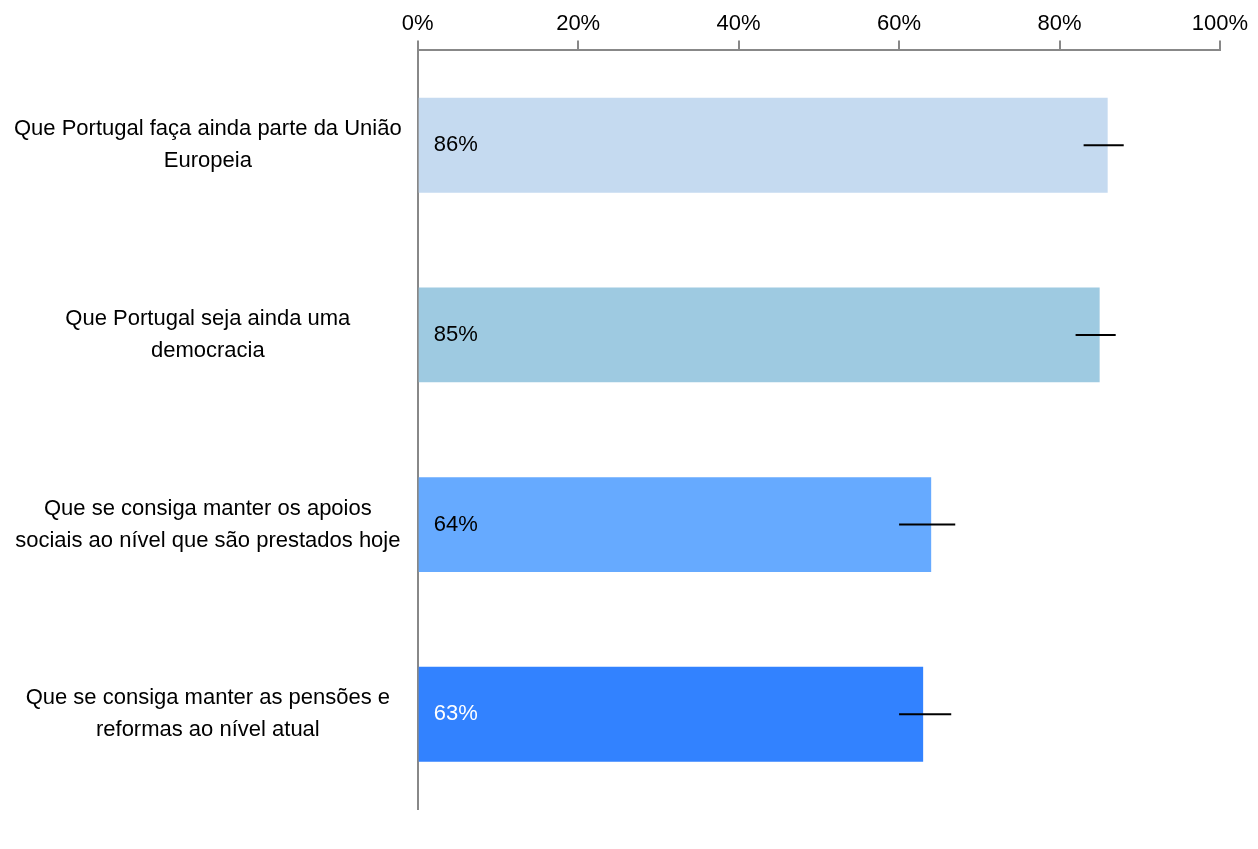  I want to click on x-tick-label: 20%, so click(578, 23).